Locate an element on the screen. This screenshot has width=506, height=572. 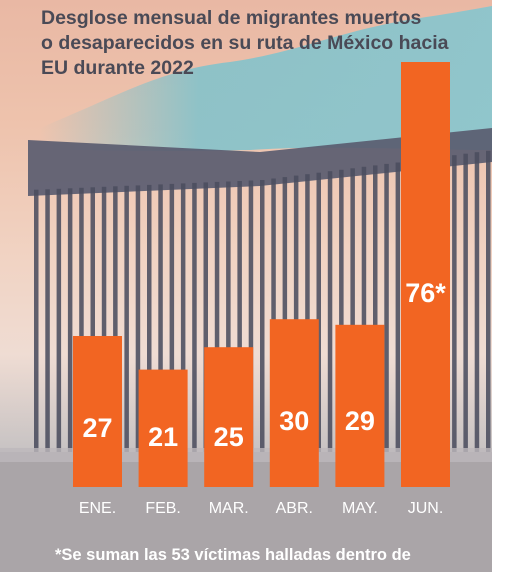
wall-top-rail is located at coordinates (260, 162).